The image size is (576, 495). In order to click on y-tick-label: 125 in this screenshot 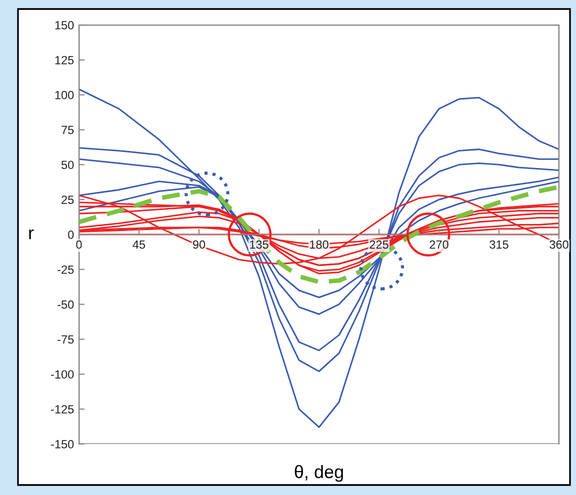, I will do `click(64, 60)`.